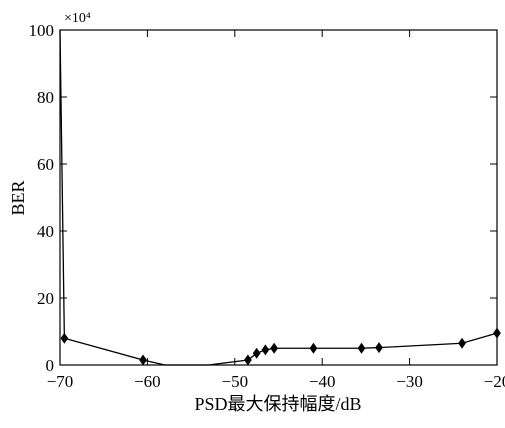 Image resolution: width=505 pixels, height=428 pixels. Describe the element at coordinates (235, 381) in the screenshot. I see `x-tick-label: −50` at that location.